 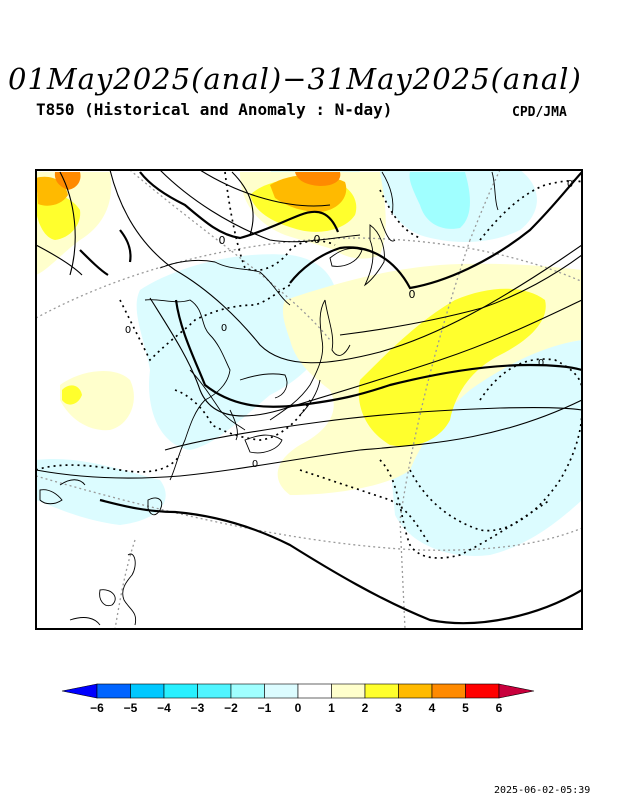 I want to click on colorbar-tick-label: 5, so click(x=465, y=708).